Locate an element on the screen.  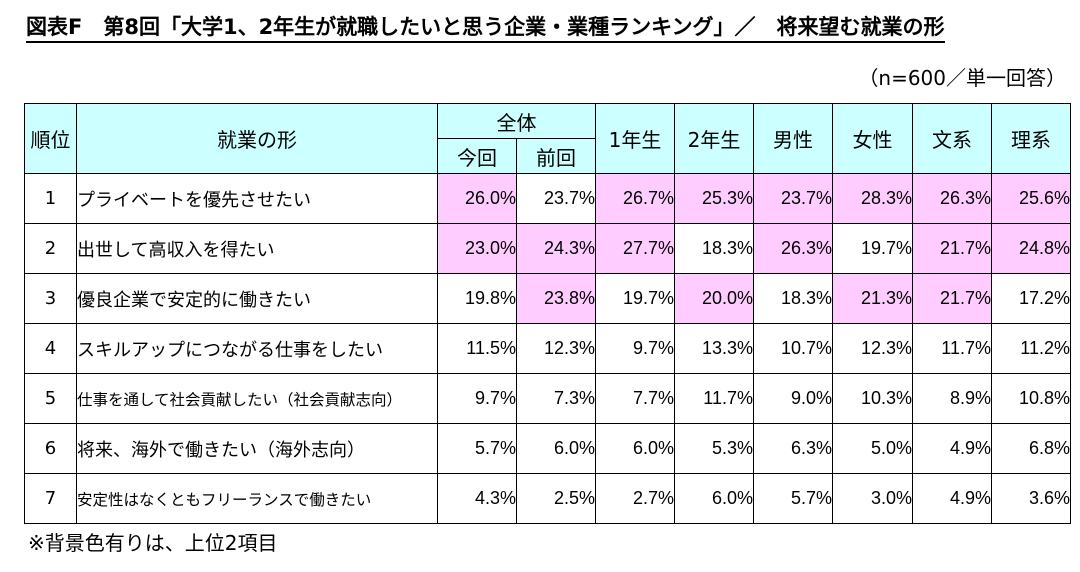
value-cell: 27.7% is located at coordinates (635, 248).